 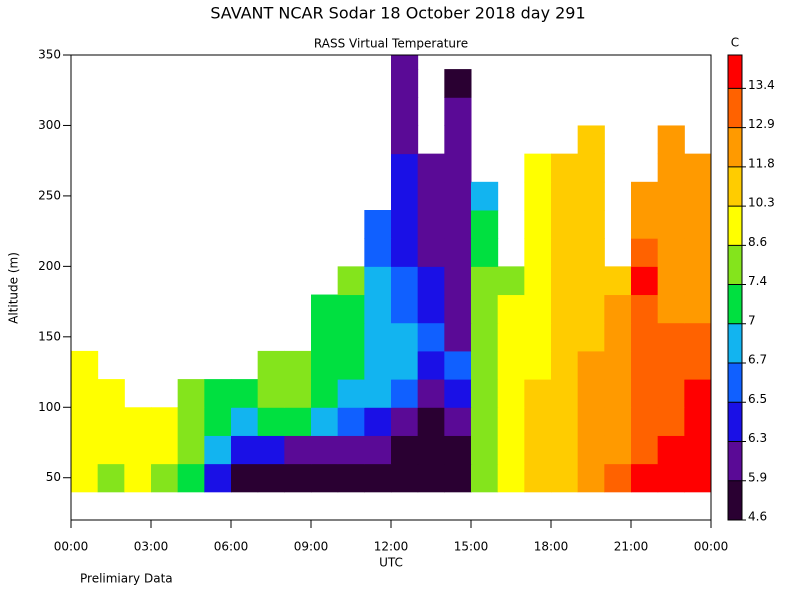 I want to click on colorbar-frame, so click(x=735, y=287).